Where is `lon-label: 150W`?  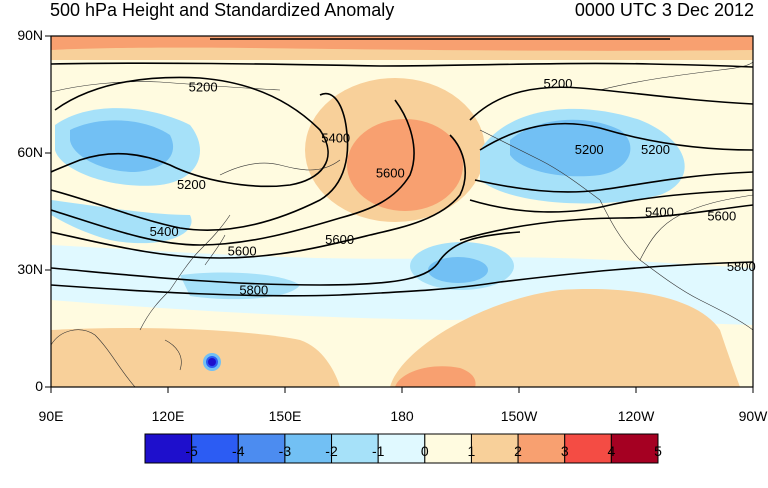 lon-label: 150W is located at coordinates (519, 416).